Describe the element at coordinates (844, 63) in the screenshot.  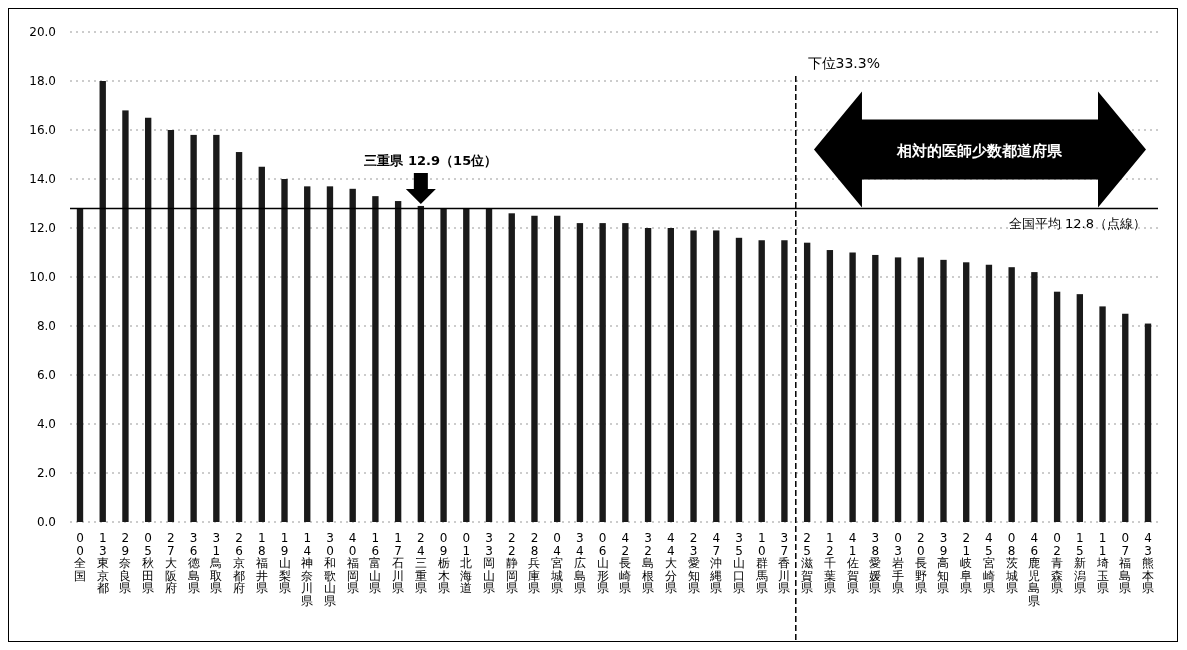
I see `ref-line-label: 下位33.3%` at that location.